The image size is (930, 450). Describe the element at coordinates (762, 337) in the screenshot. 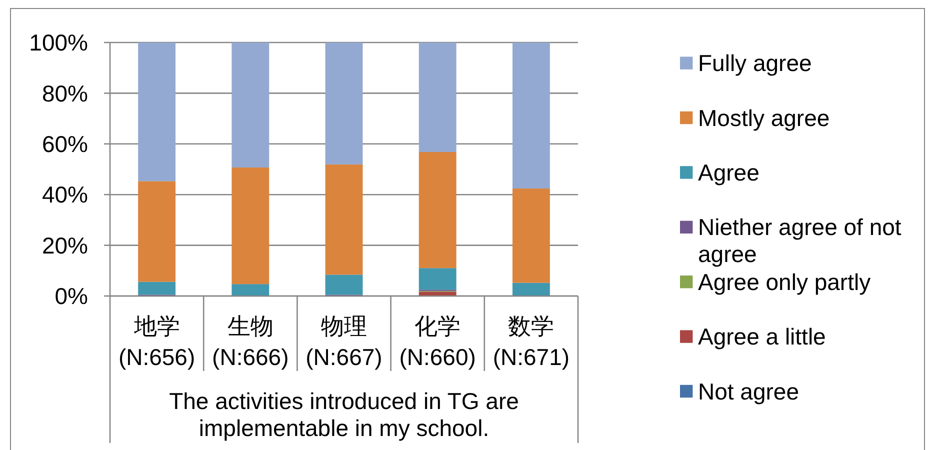

I see `legend-label: Agree a little` at that location.